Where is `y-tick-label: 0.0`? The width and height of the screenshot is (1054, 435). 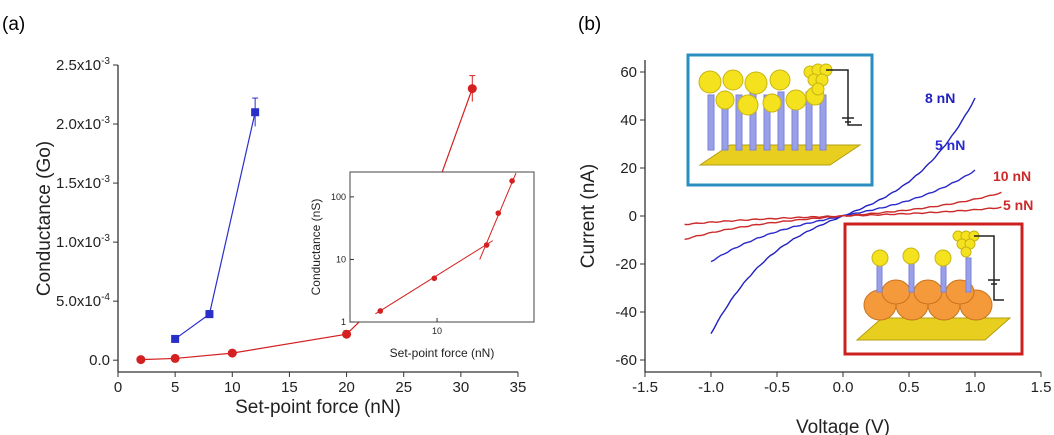
y-tick-label: 0.0 is located at coordinates (99, 360).